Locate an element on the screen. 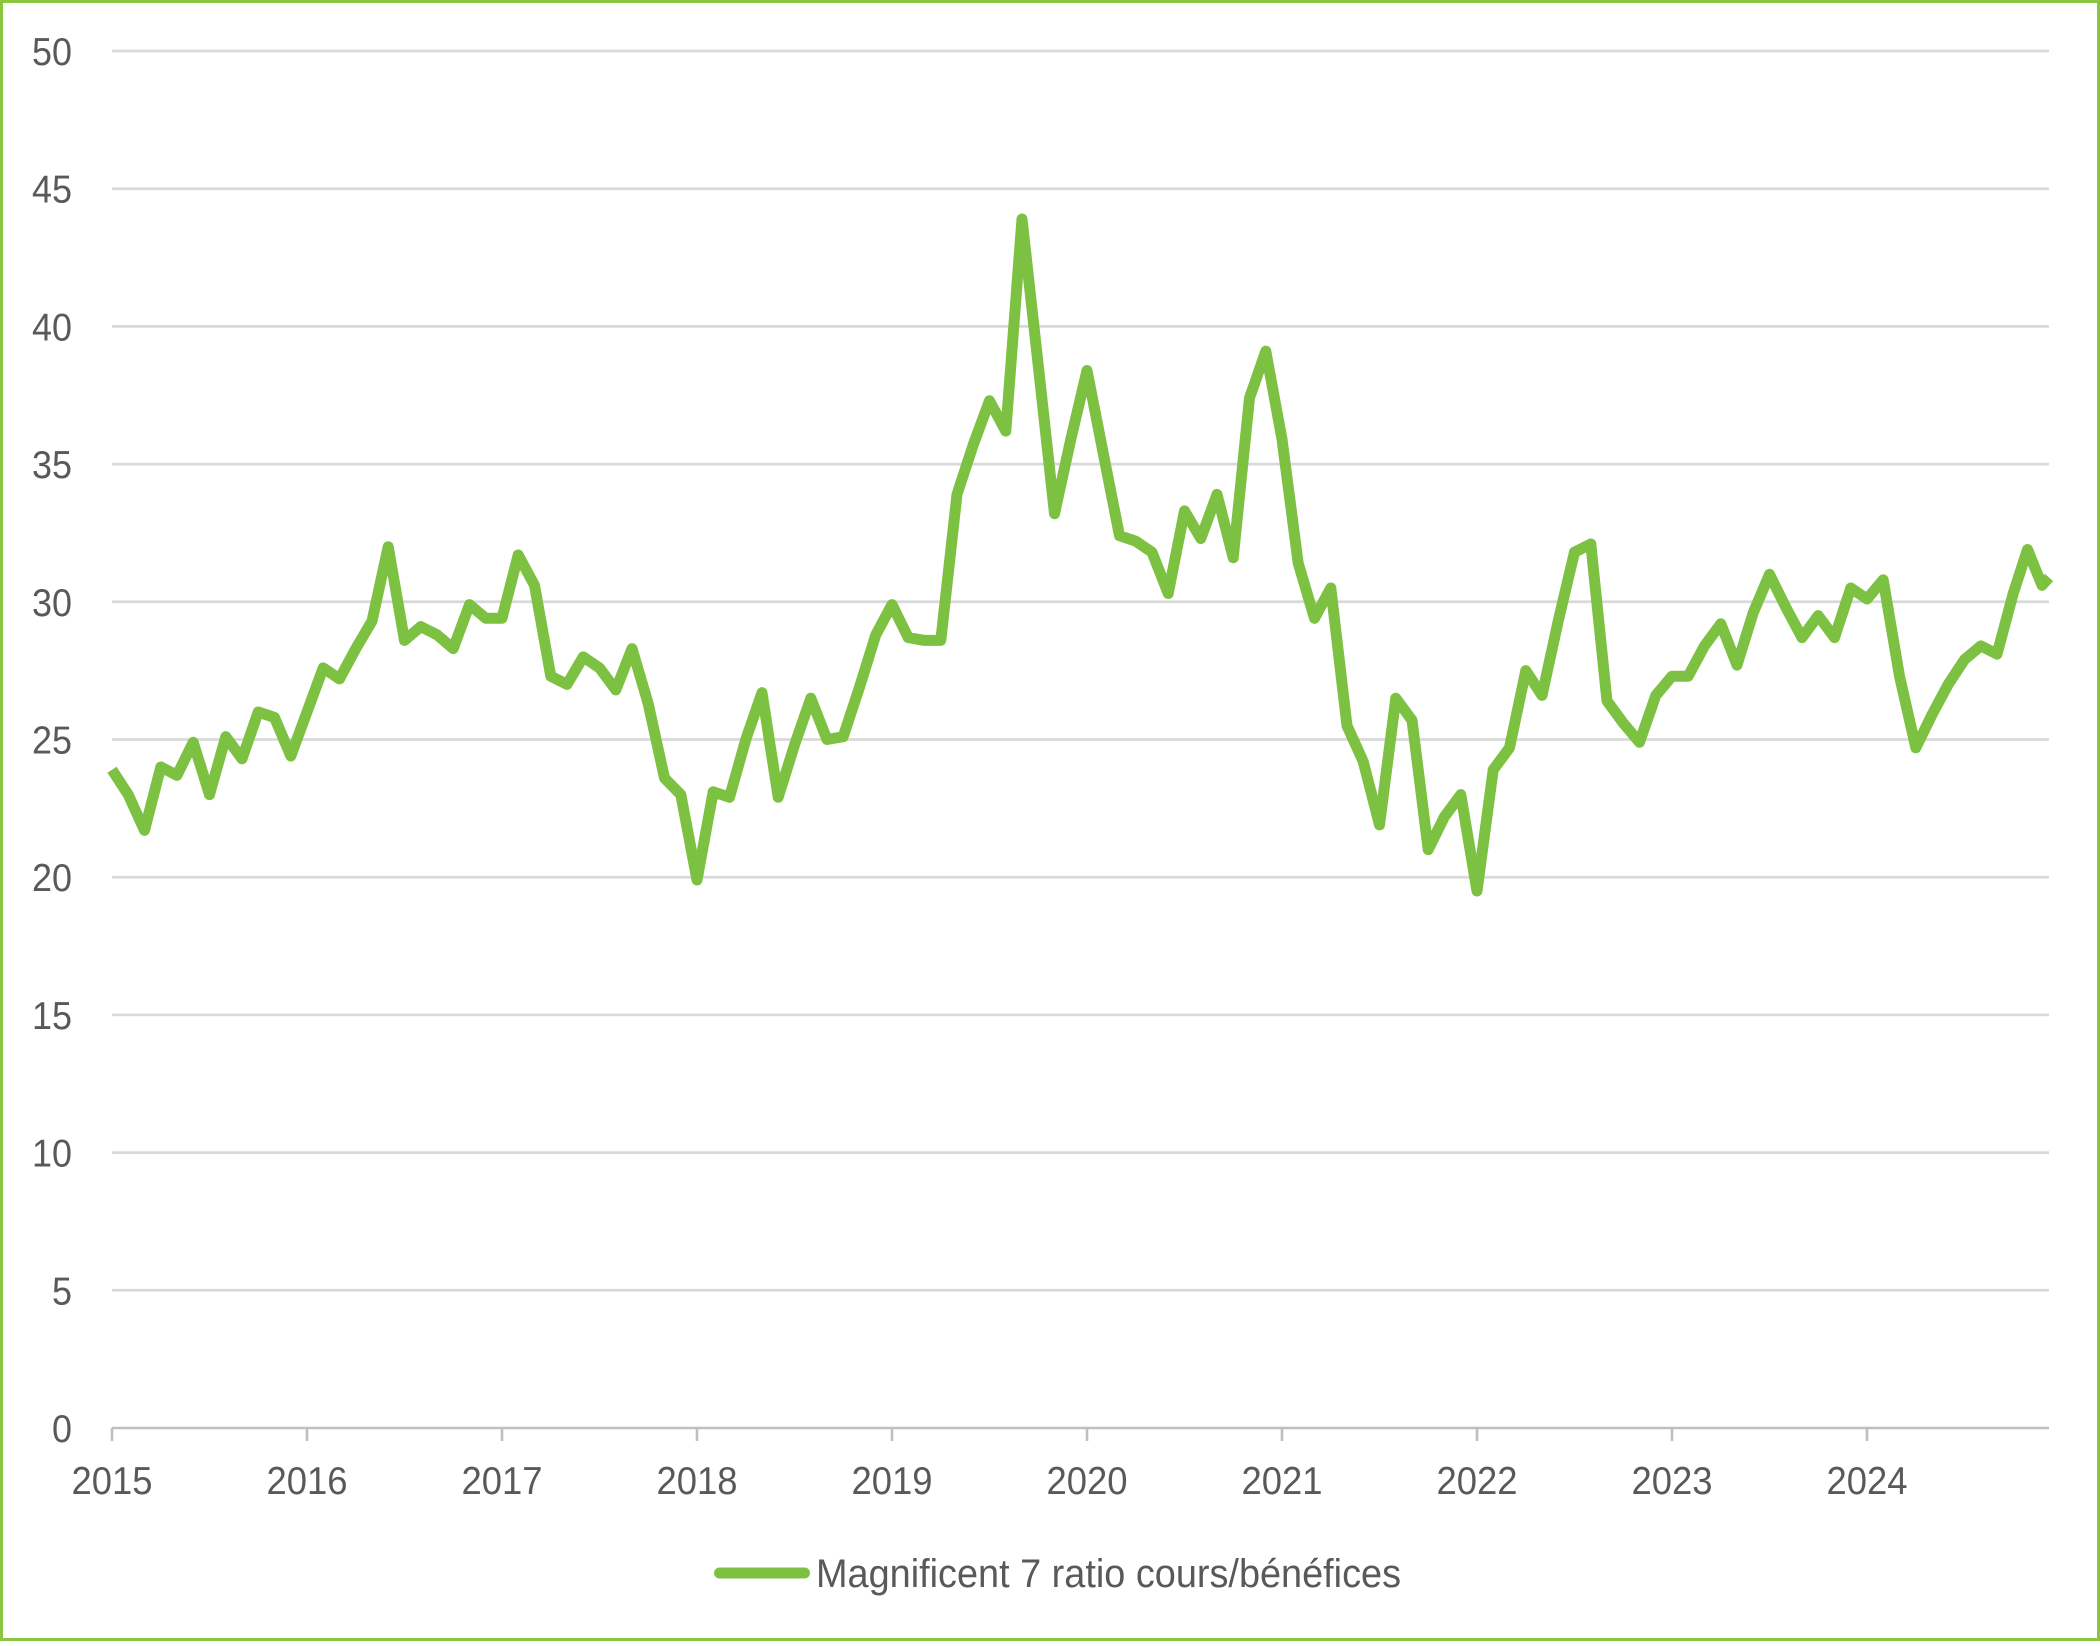 This screenshot has width=2100, height=1646. svg-text: 2021 is located at coordinates (1282, 1481).